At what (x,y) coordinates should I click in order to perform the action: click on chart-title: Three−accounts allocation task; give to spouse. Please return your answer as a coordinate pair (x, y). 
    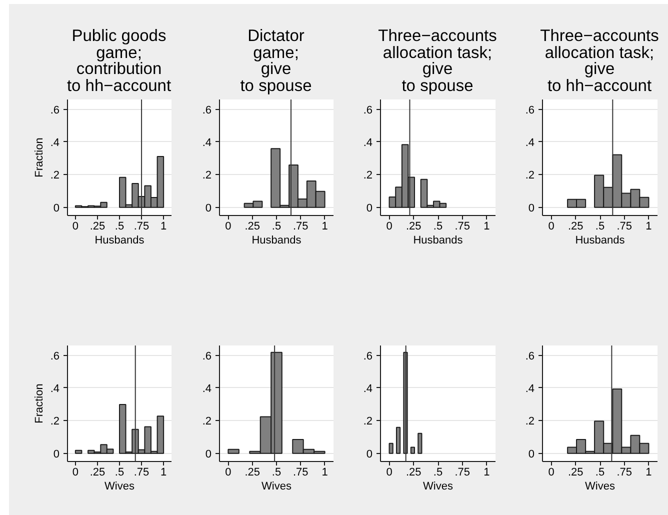
    Looking at the image, I should click on (437, 61).